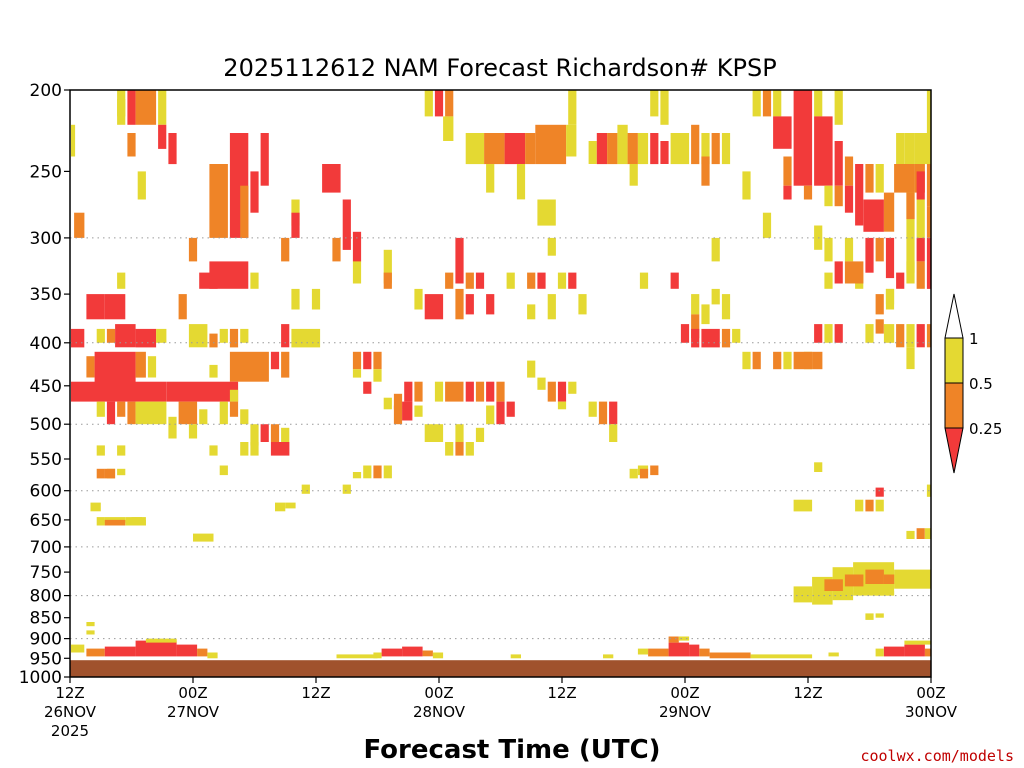 This screenshot has width=1024, height=768. What do you see at coordinates (985, 429) in the screenshot?
I see `legend-label: 0.25` at bounding box center [985, 429].